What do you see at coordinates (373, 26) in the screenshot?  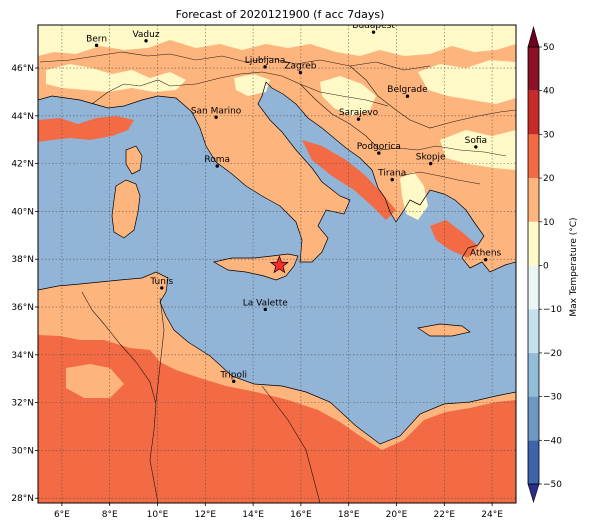 I see `city-label: Budapest` at bounding box center [373, 26].